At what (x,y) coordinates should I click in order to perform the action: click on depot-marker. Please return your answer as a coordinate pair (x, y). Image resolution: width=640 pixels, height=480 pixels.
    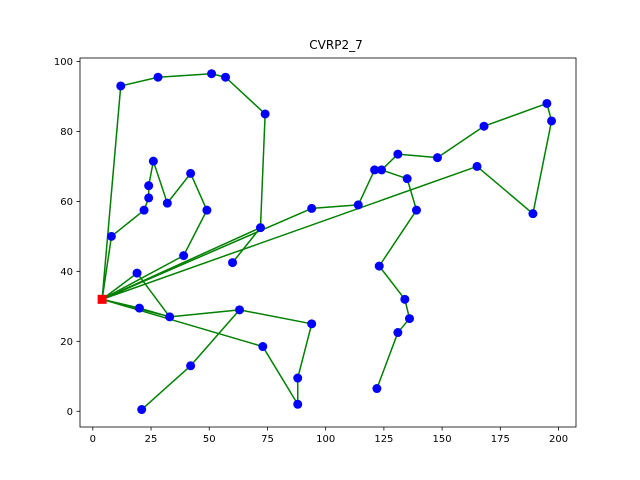
    Looking at the image, I should click on (102, 299).